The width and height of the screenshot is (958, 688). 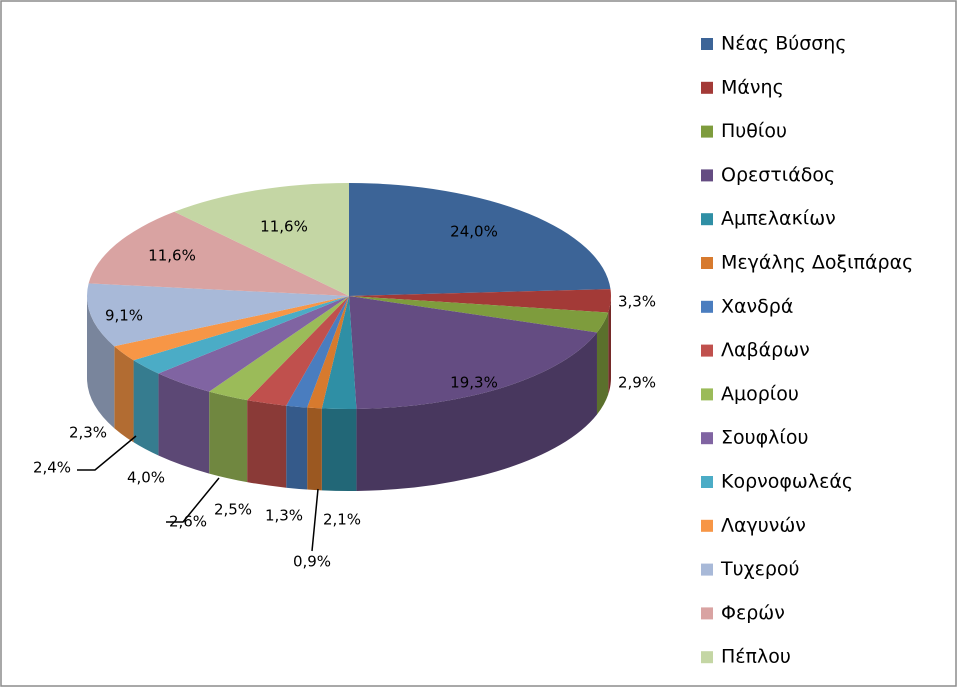 I want to click on data-label: 9,1%, so click(x=124, y=316).